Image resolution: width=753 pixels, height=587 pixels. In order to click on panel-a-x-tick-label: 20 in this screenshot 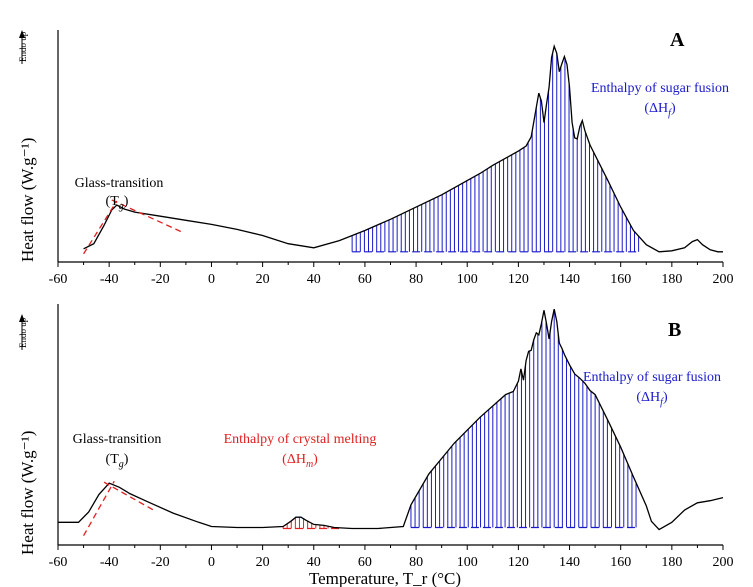, I will do `click(263, 279)`.